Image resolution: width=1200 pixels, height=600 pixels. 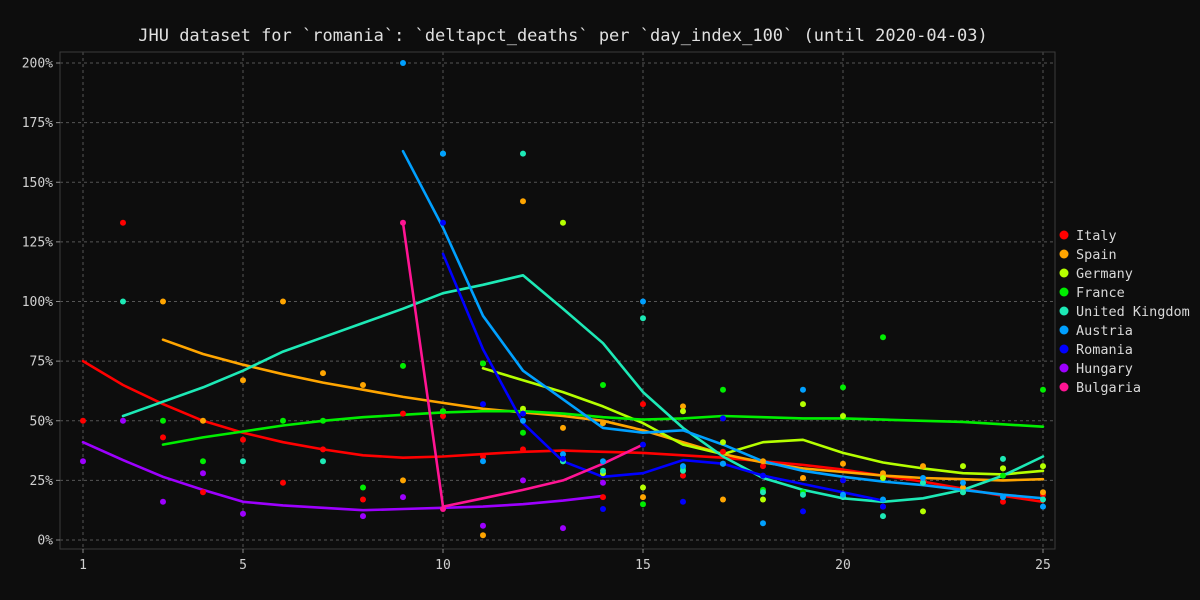 I want to click on x-tick-label: 15, so click(x=643, y=565).